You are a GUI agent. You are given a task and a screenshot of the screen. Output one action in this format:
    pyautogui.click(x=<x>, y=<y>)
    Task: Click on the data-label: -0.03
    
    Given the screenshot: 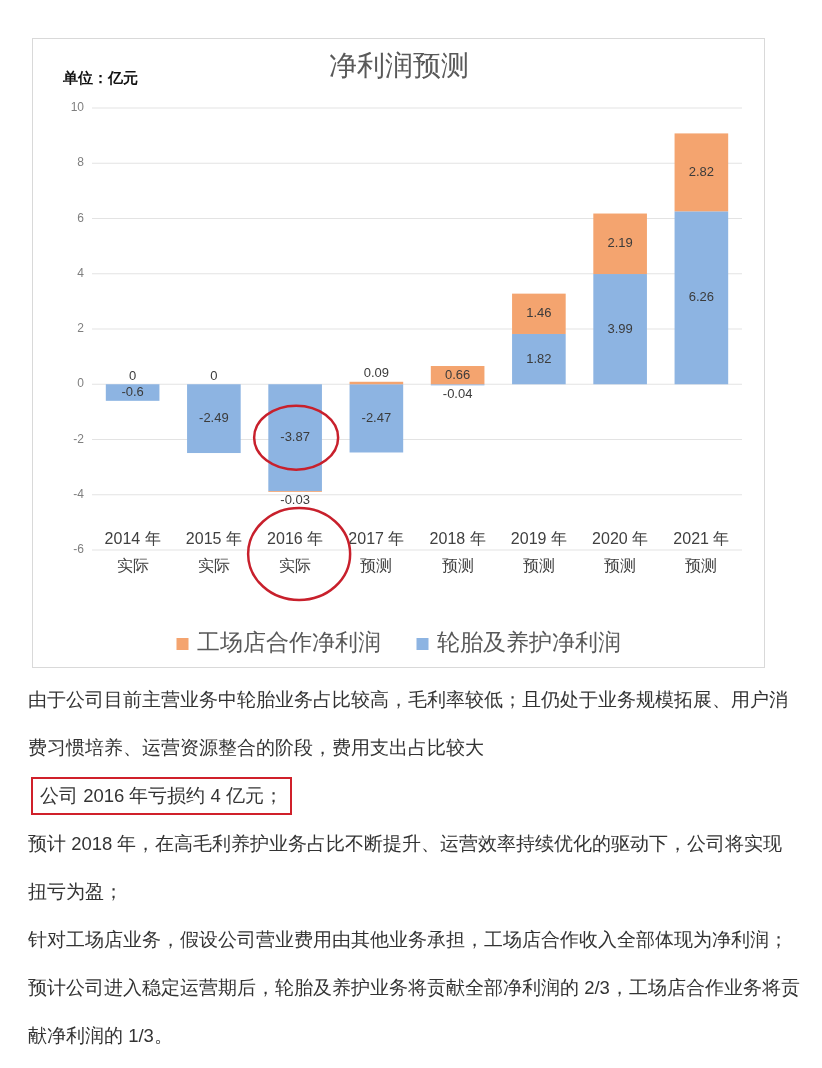 What is the action you would take?
    pyautogui.click(x=295, y=500)
    